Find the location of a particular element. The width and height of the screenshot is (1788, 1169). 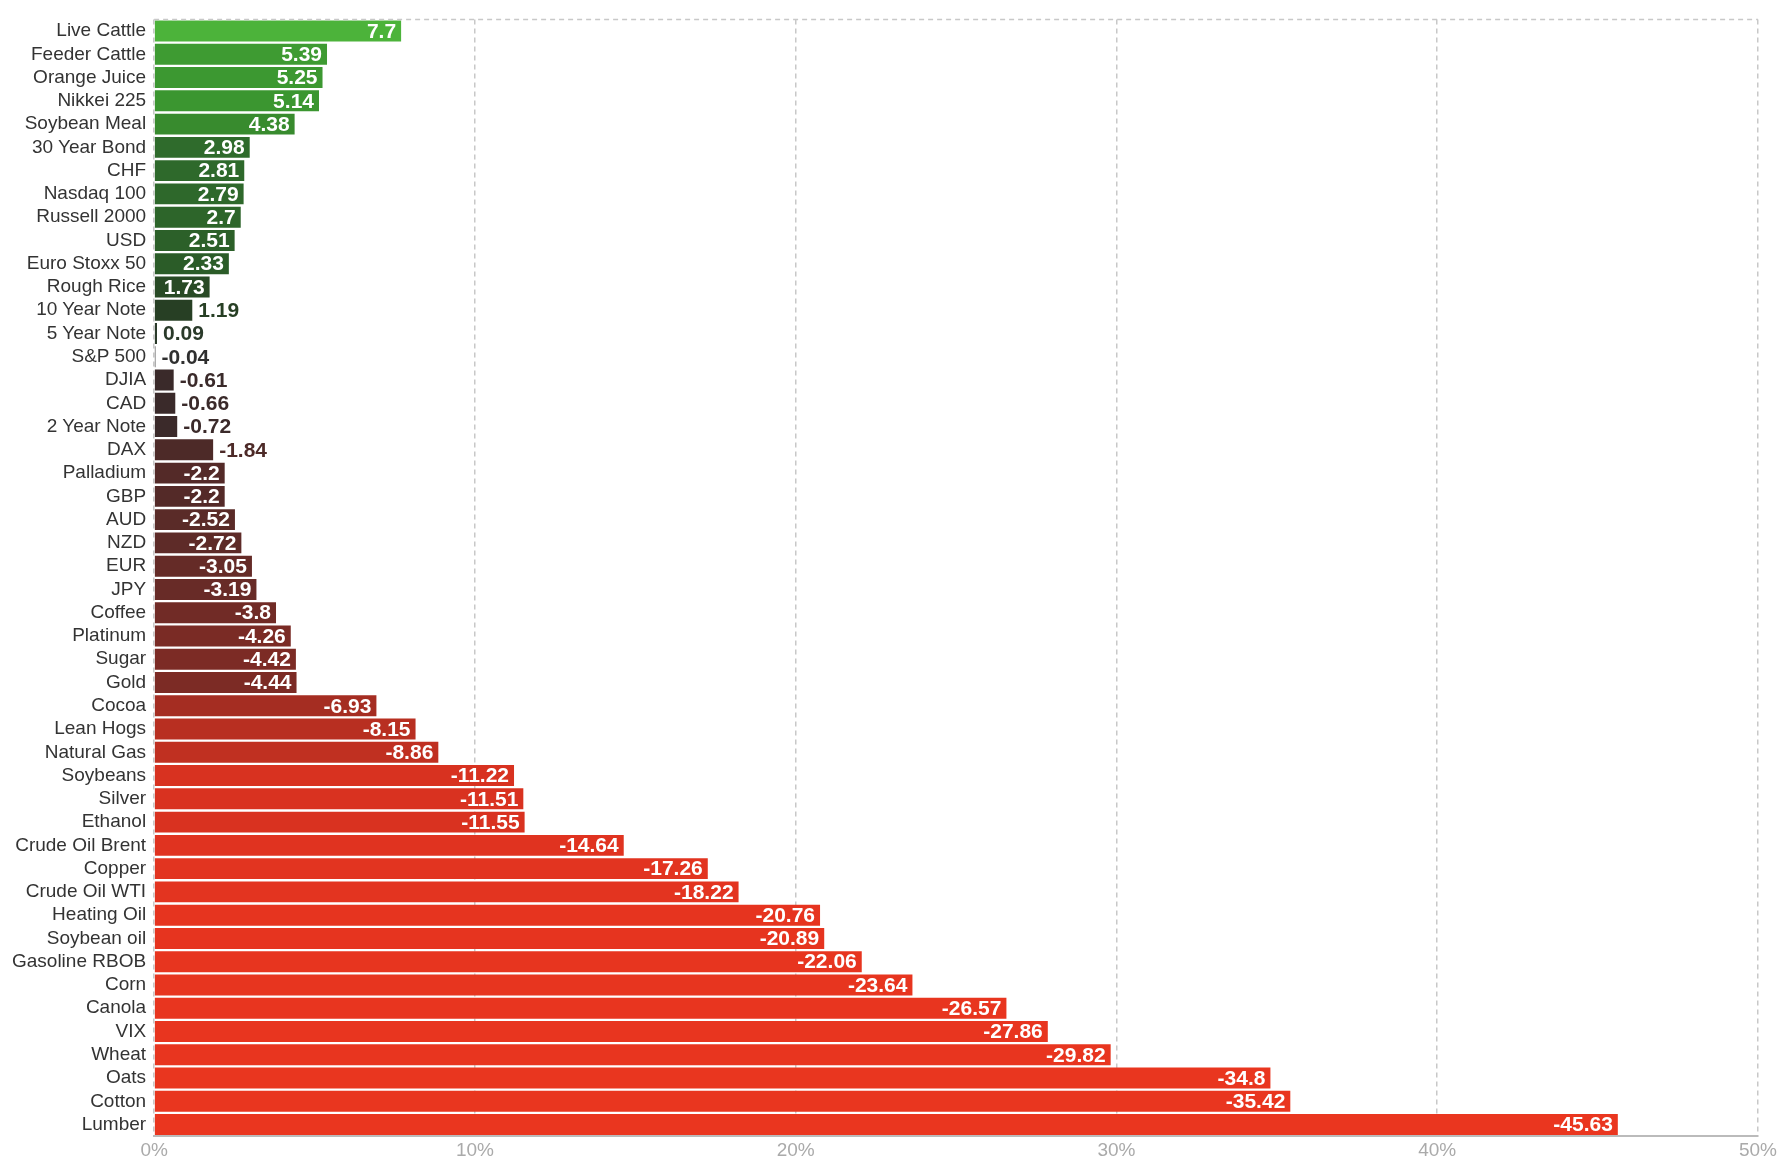

y-tick-label: Platinum is located at coordinates (109, 635).